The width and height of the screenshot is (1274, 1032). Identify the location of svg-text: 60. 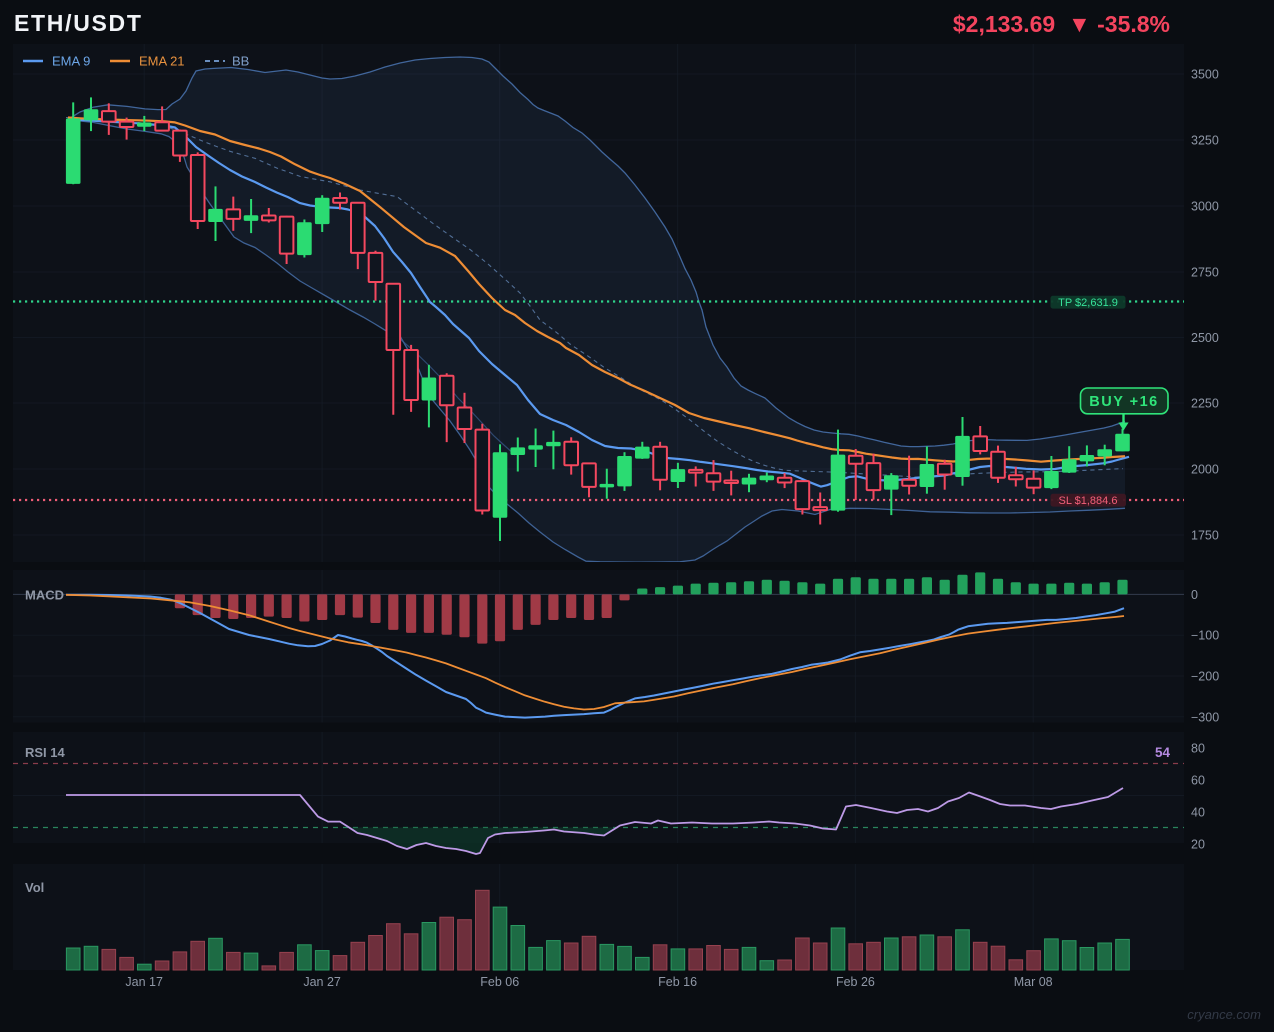
(1198, 781).